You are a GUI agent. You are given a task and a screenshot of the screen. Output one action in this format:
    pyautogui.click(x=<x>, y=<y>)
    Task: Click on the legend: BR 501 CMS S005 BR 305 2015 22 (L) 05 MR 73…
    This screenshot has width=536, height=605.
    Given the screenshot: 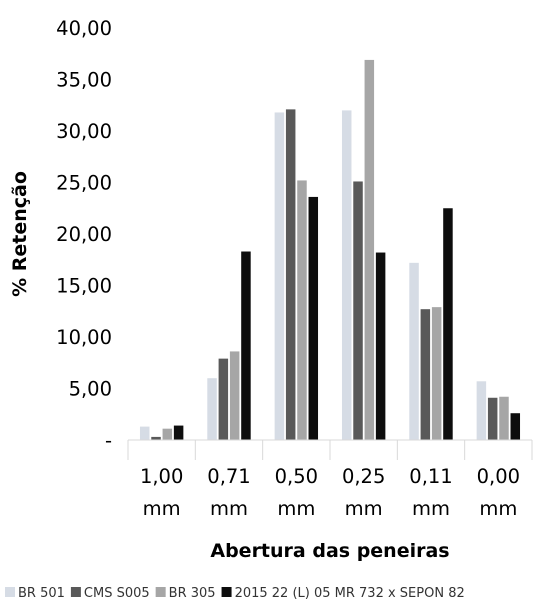 What is the action you would take?
    pyautogui.click(x=235, y=593)
    